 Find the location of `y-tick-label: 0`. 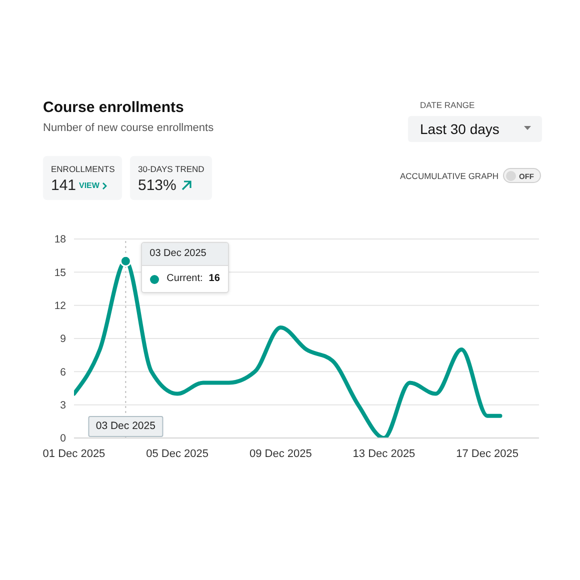

y-tick-label: 0 is located at coordinates (63, 438).